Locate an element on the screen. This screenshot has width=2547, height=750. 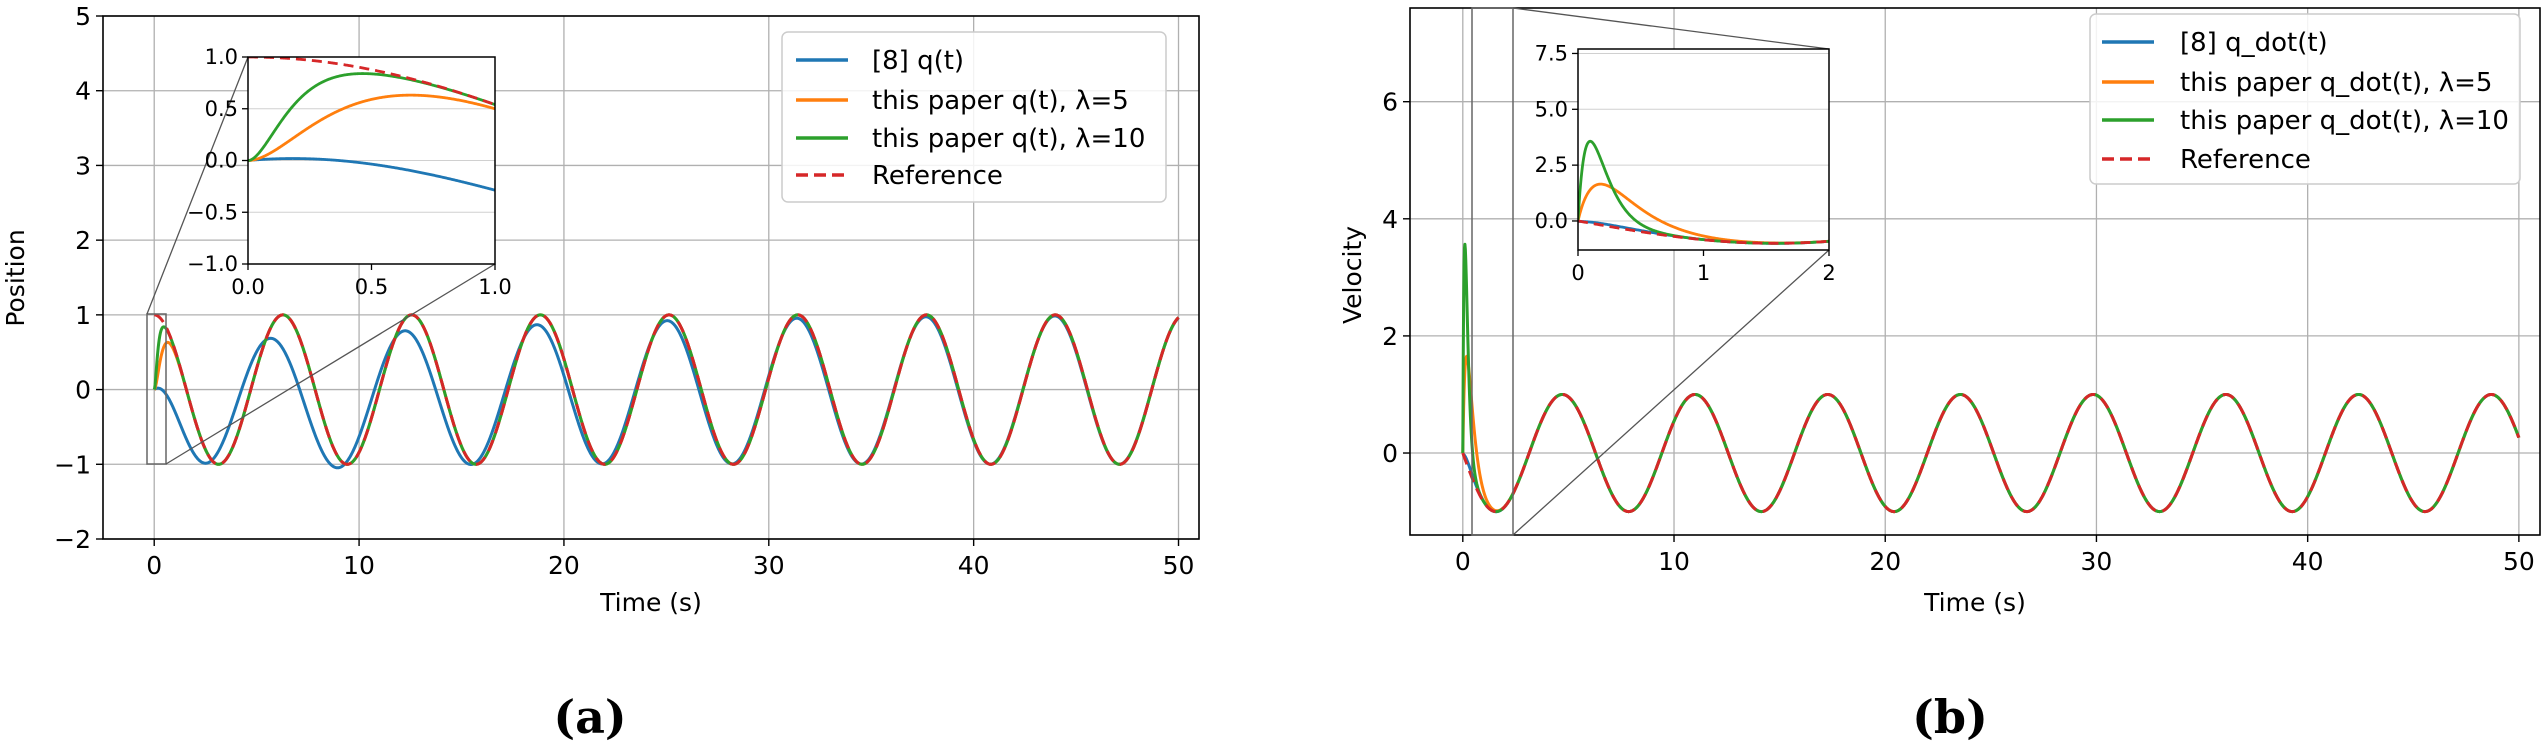
ytick-label: 3 is located at coordinates (83, 165).